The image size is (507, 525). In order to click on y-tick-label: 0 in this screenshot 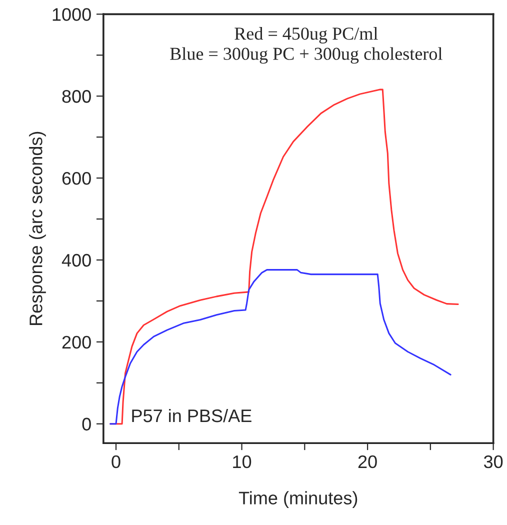, I will do `click(86, 424)`.